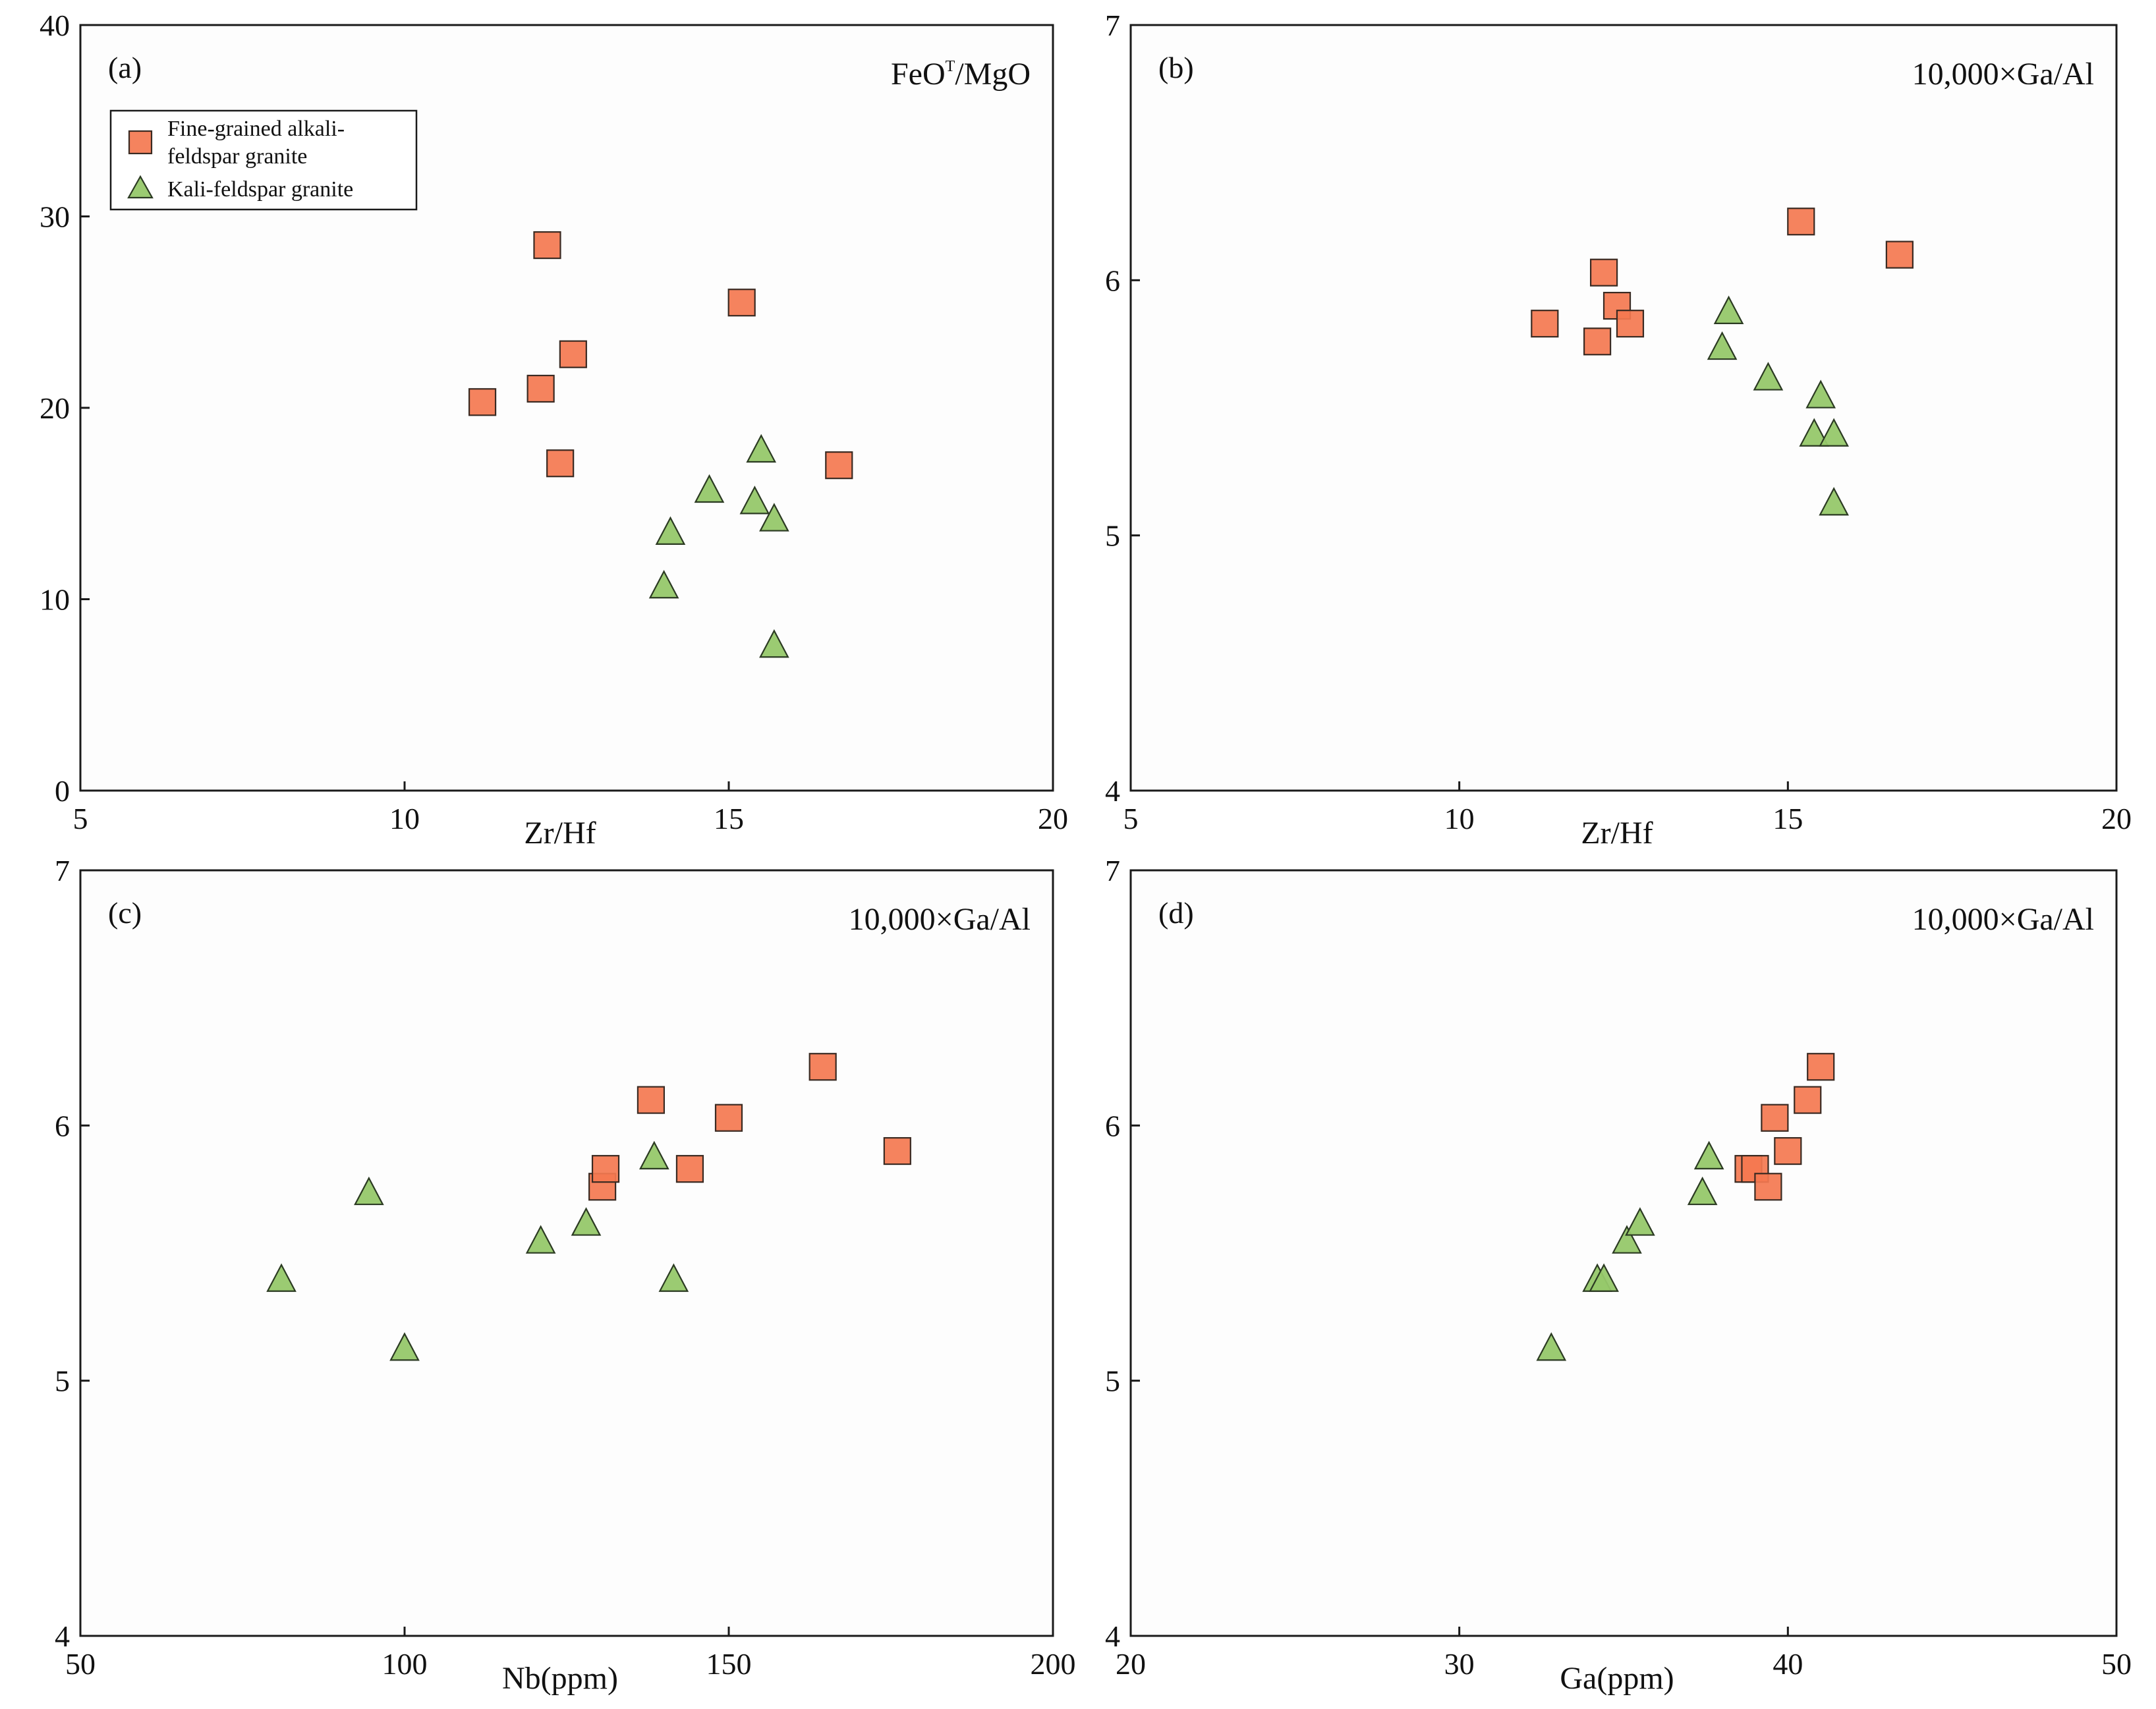 The image size is (2156, 1709). What do you see at coordinates (260, 189) in the screenshot?
I see `legend-label-kali-feldspar: Kali-feldspar granite` at bounding box center [260, 189].